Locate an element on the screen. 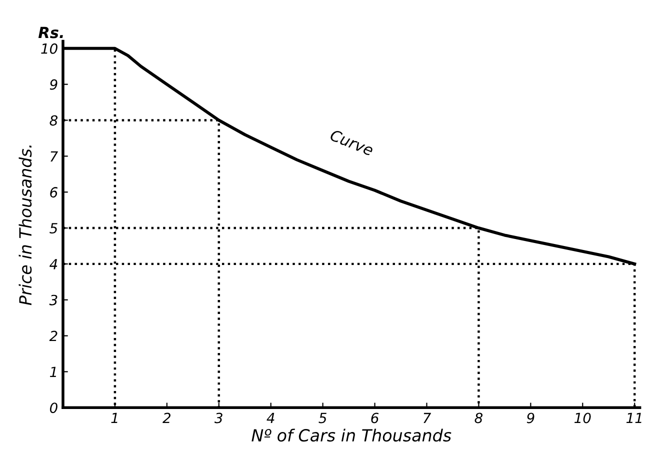  y-axis-title: Price in Thousands. is located at coordinates (25, 226).